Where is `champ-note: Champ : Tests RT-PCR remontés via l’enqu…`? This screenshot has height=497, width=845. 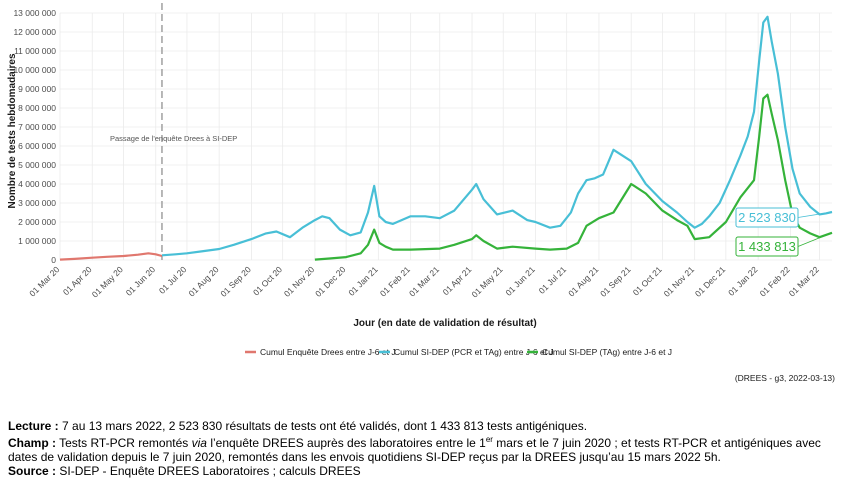
champ-note: Champ : Tests RT-PCR remontés via l’enqu… is located at coordinates (420, 448).